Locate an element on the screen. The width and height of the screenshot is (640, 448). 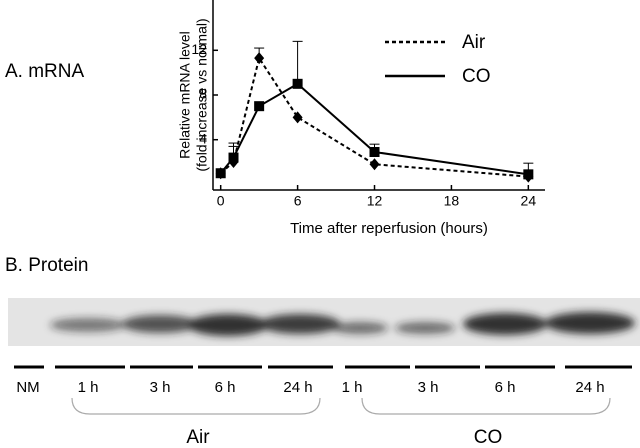
x-tick-label: 24 is located at coordinates (529, 201).